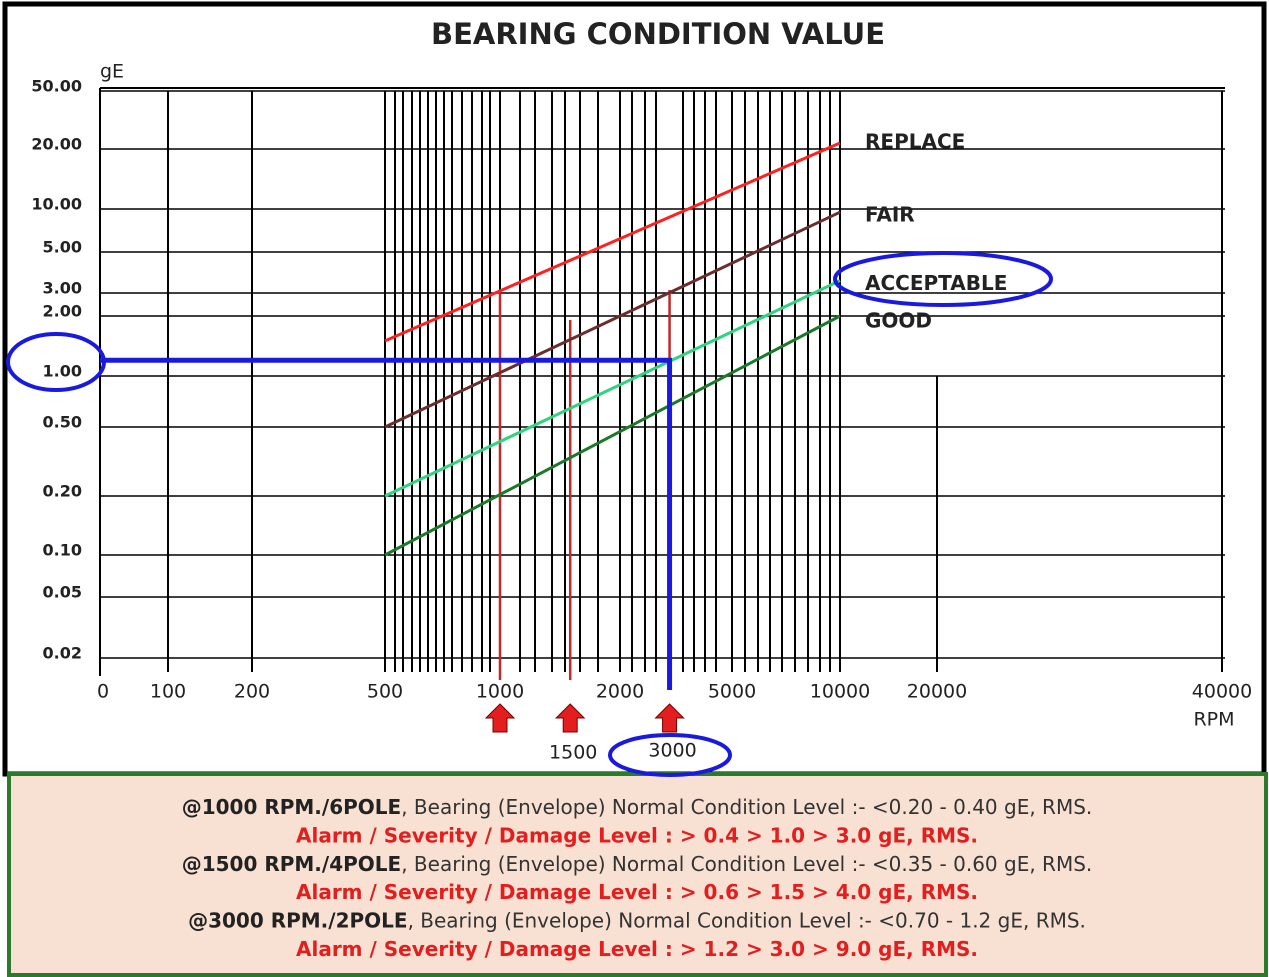 The height and width of the screenshot is (977, 1269). Describe the element at coordinates (62, 653) in the screenshot. I see `y-tick-label: 0.02` at that location.